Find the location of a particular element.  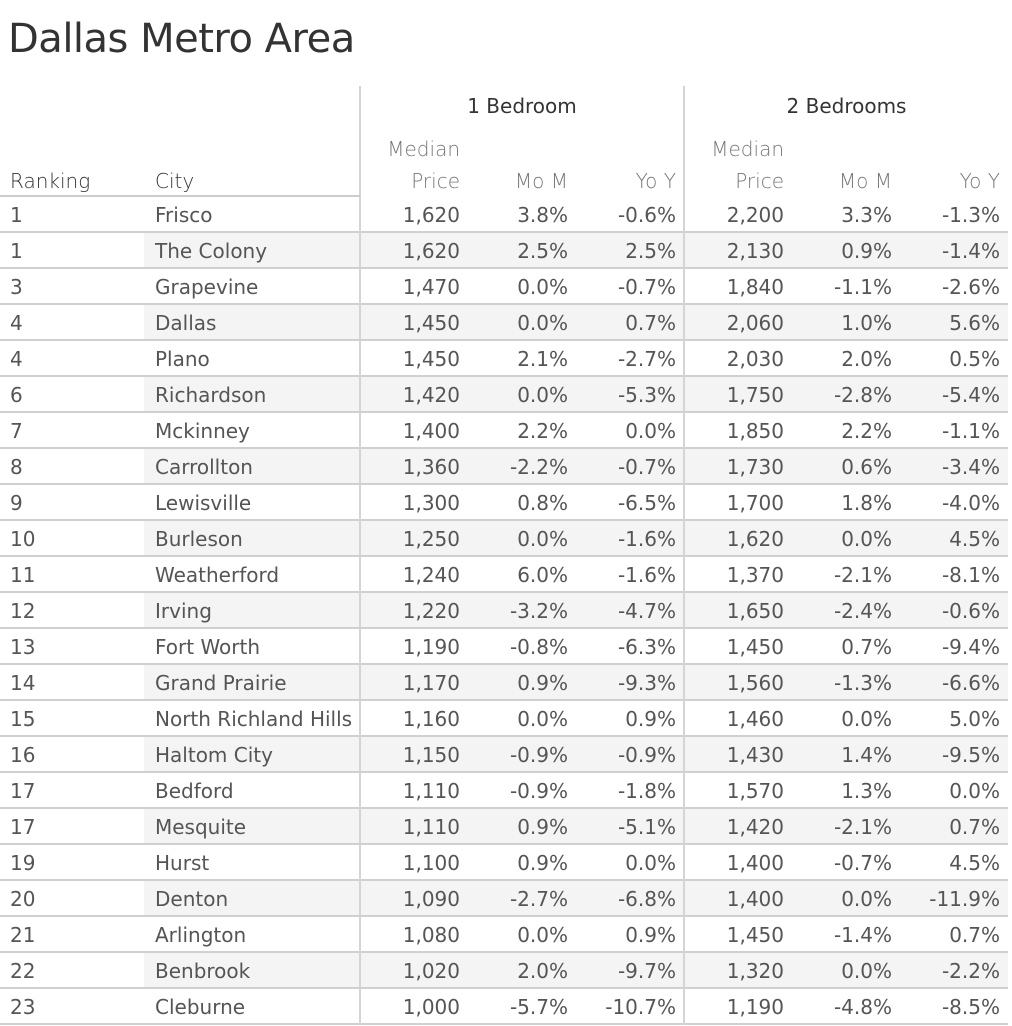

header-city: City is located at coordinates (175, 181).